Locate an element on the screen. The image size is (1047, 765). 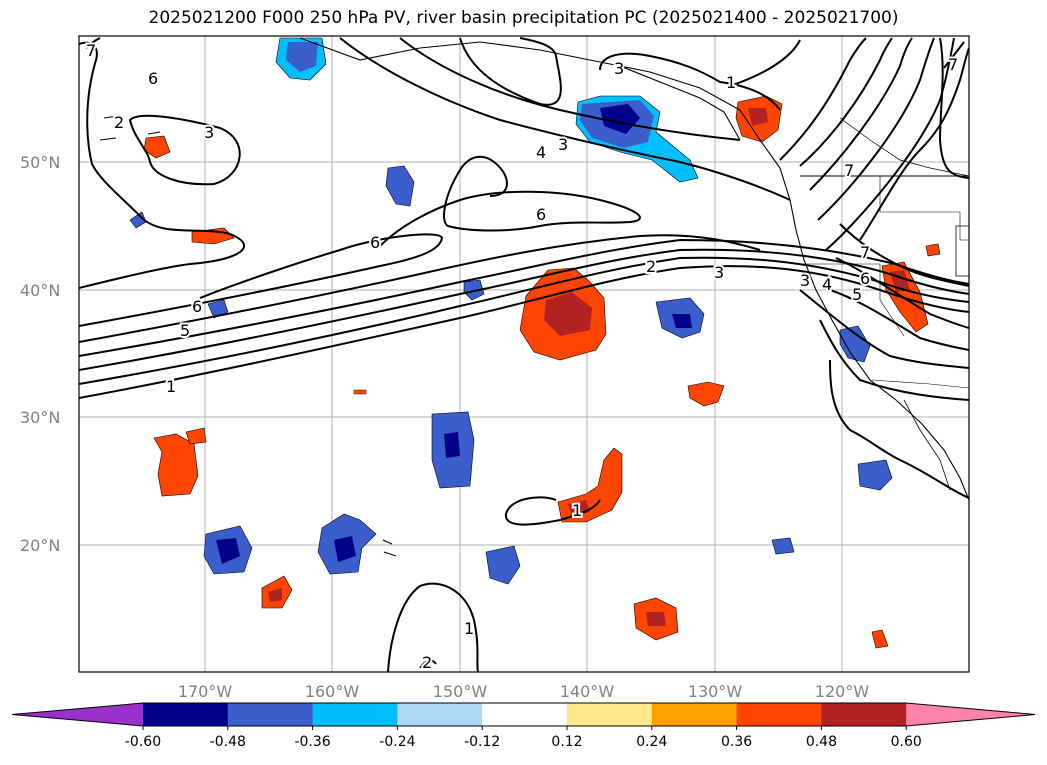
colorbar-tick-label: -0.48 is located at coordinates (228, 742).